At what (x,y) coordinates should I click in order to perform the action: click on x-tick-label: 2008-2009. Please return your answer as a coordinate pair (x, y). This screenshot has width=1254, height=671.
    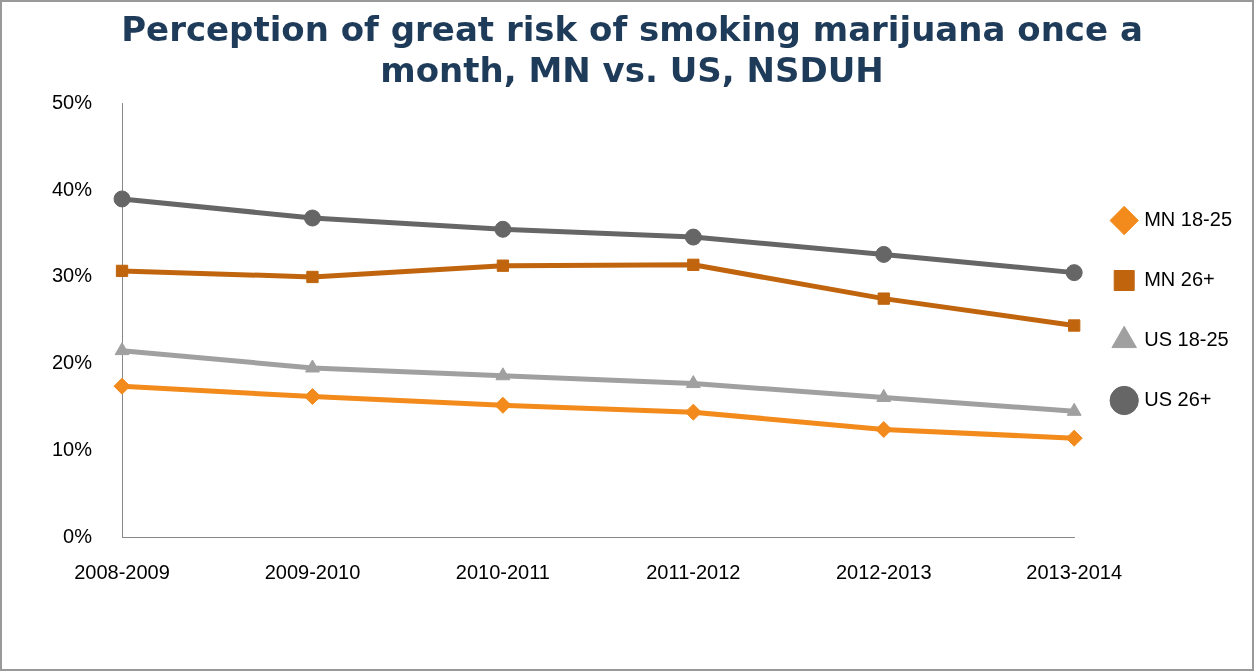
    Looking at the image, I should click on (122, 571).